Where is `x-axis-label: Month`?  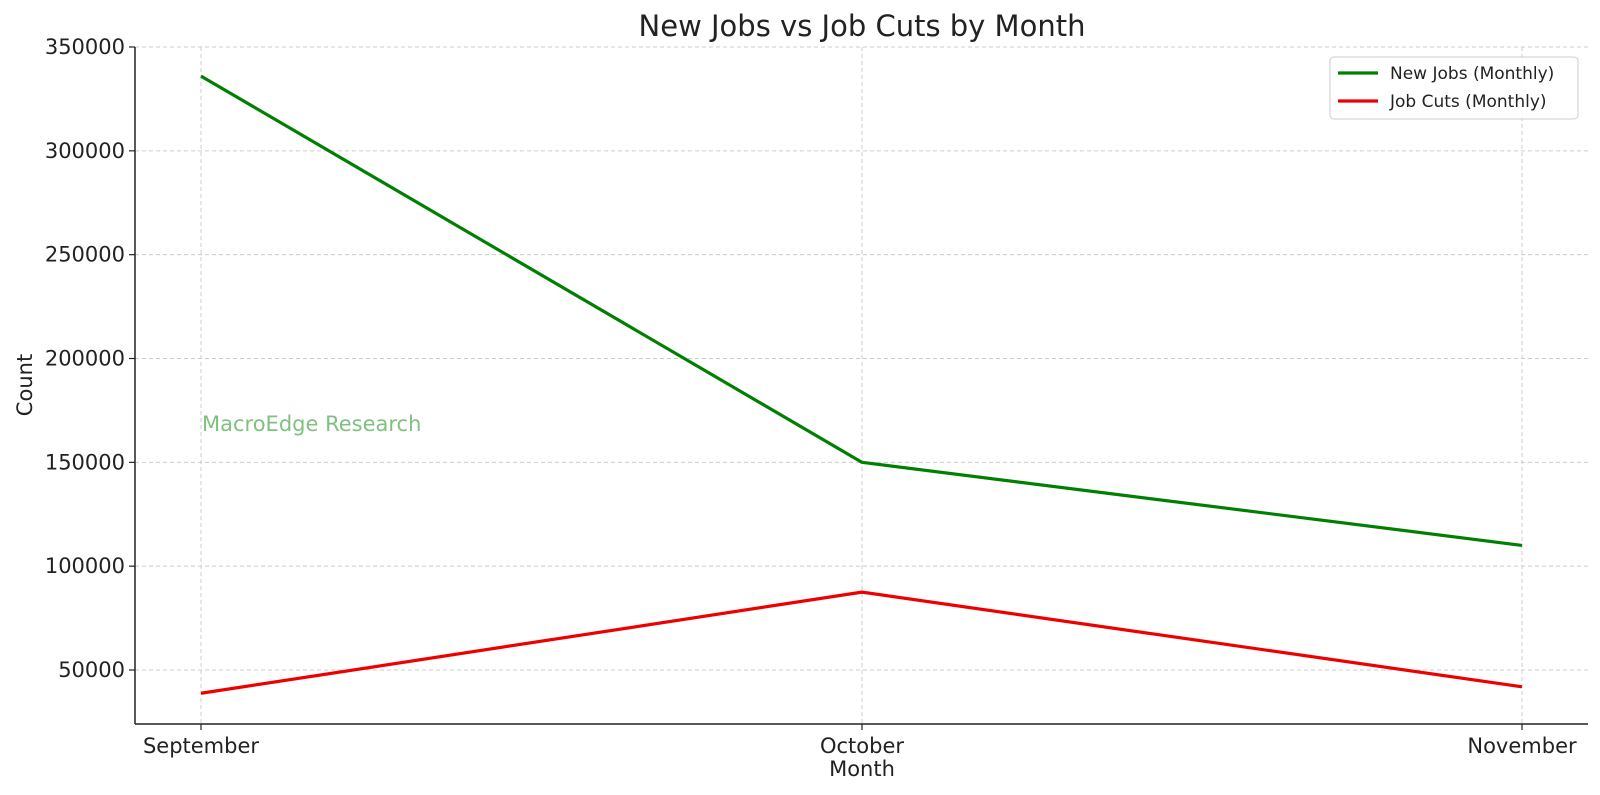 x-axis-label: Month is located at coordinates (862, 769).